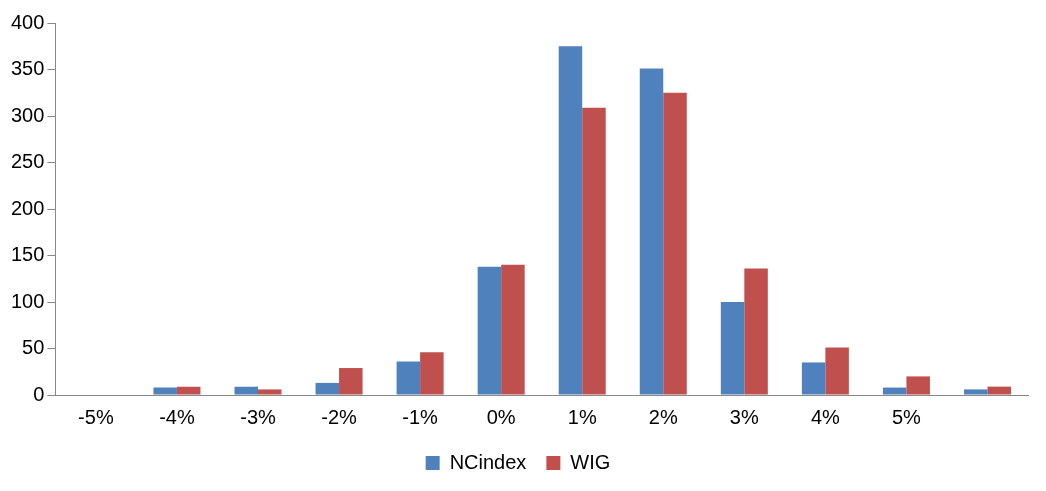 This screenshot has height=491, width=1046. What do you see at coordinates (906, 416) in the screenshot?
I see `x-tick-label: 5%` at bounding box center [906, 416].